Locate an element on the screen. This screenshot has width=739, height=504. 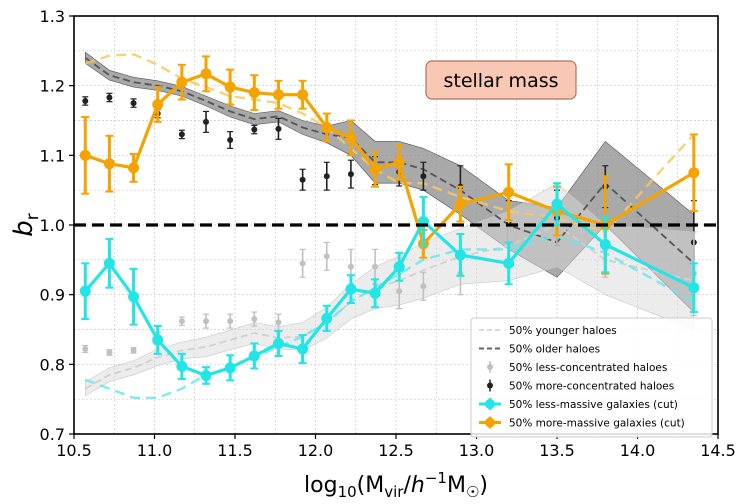
x-axis-ticks: 10.5 11.0 11.5 12.0 12.5 13.0 13.5 14.0 14.5 is located at coordinates (396, 447).